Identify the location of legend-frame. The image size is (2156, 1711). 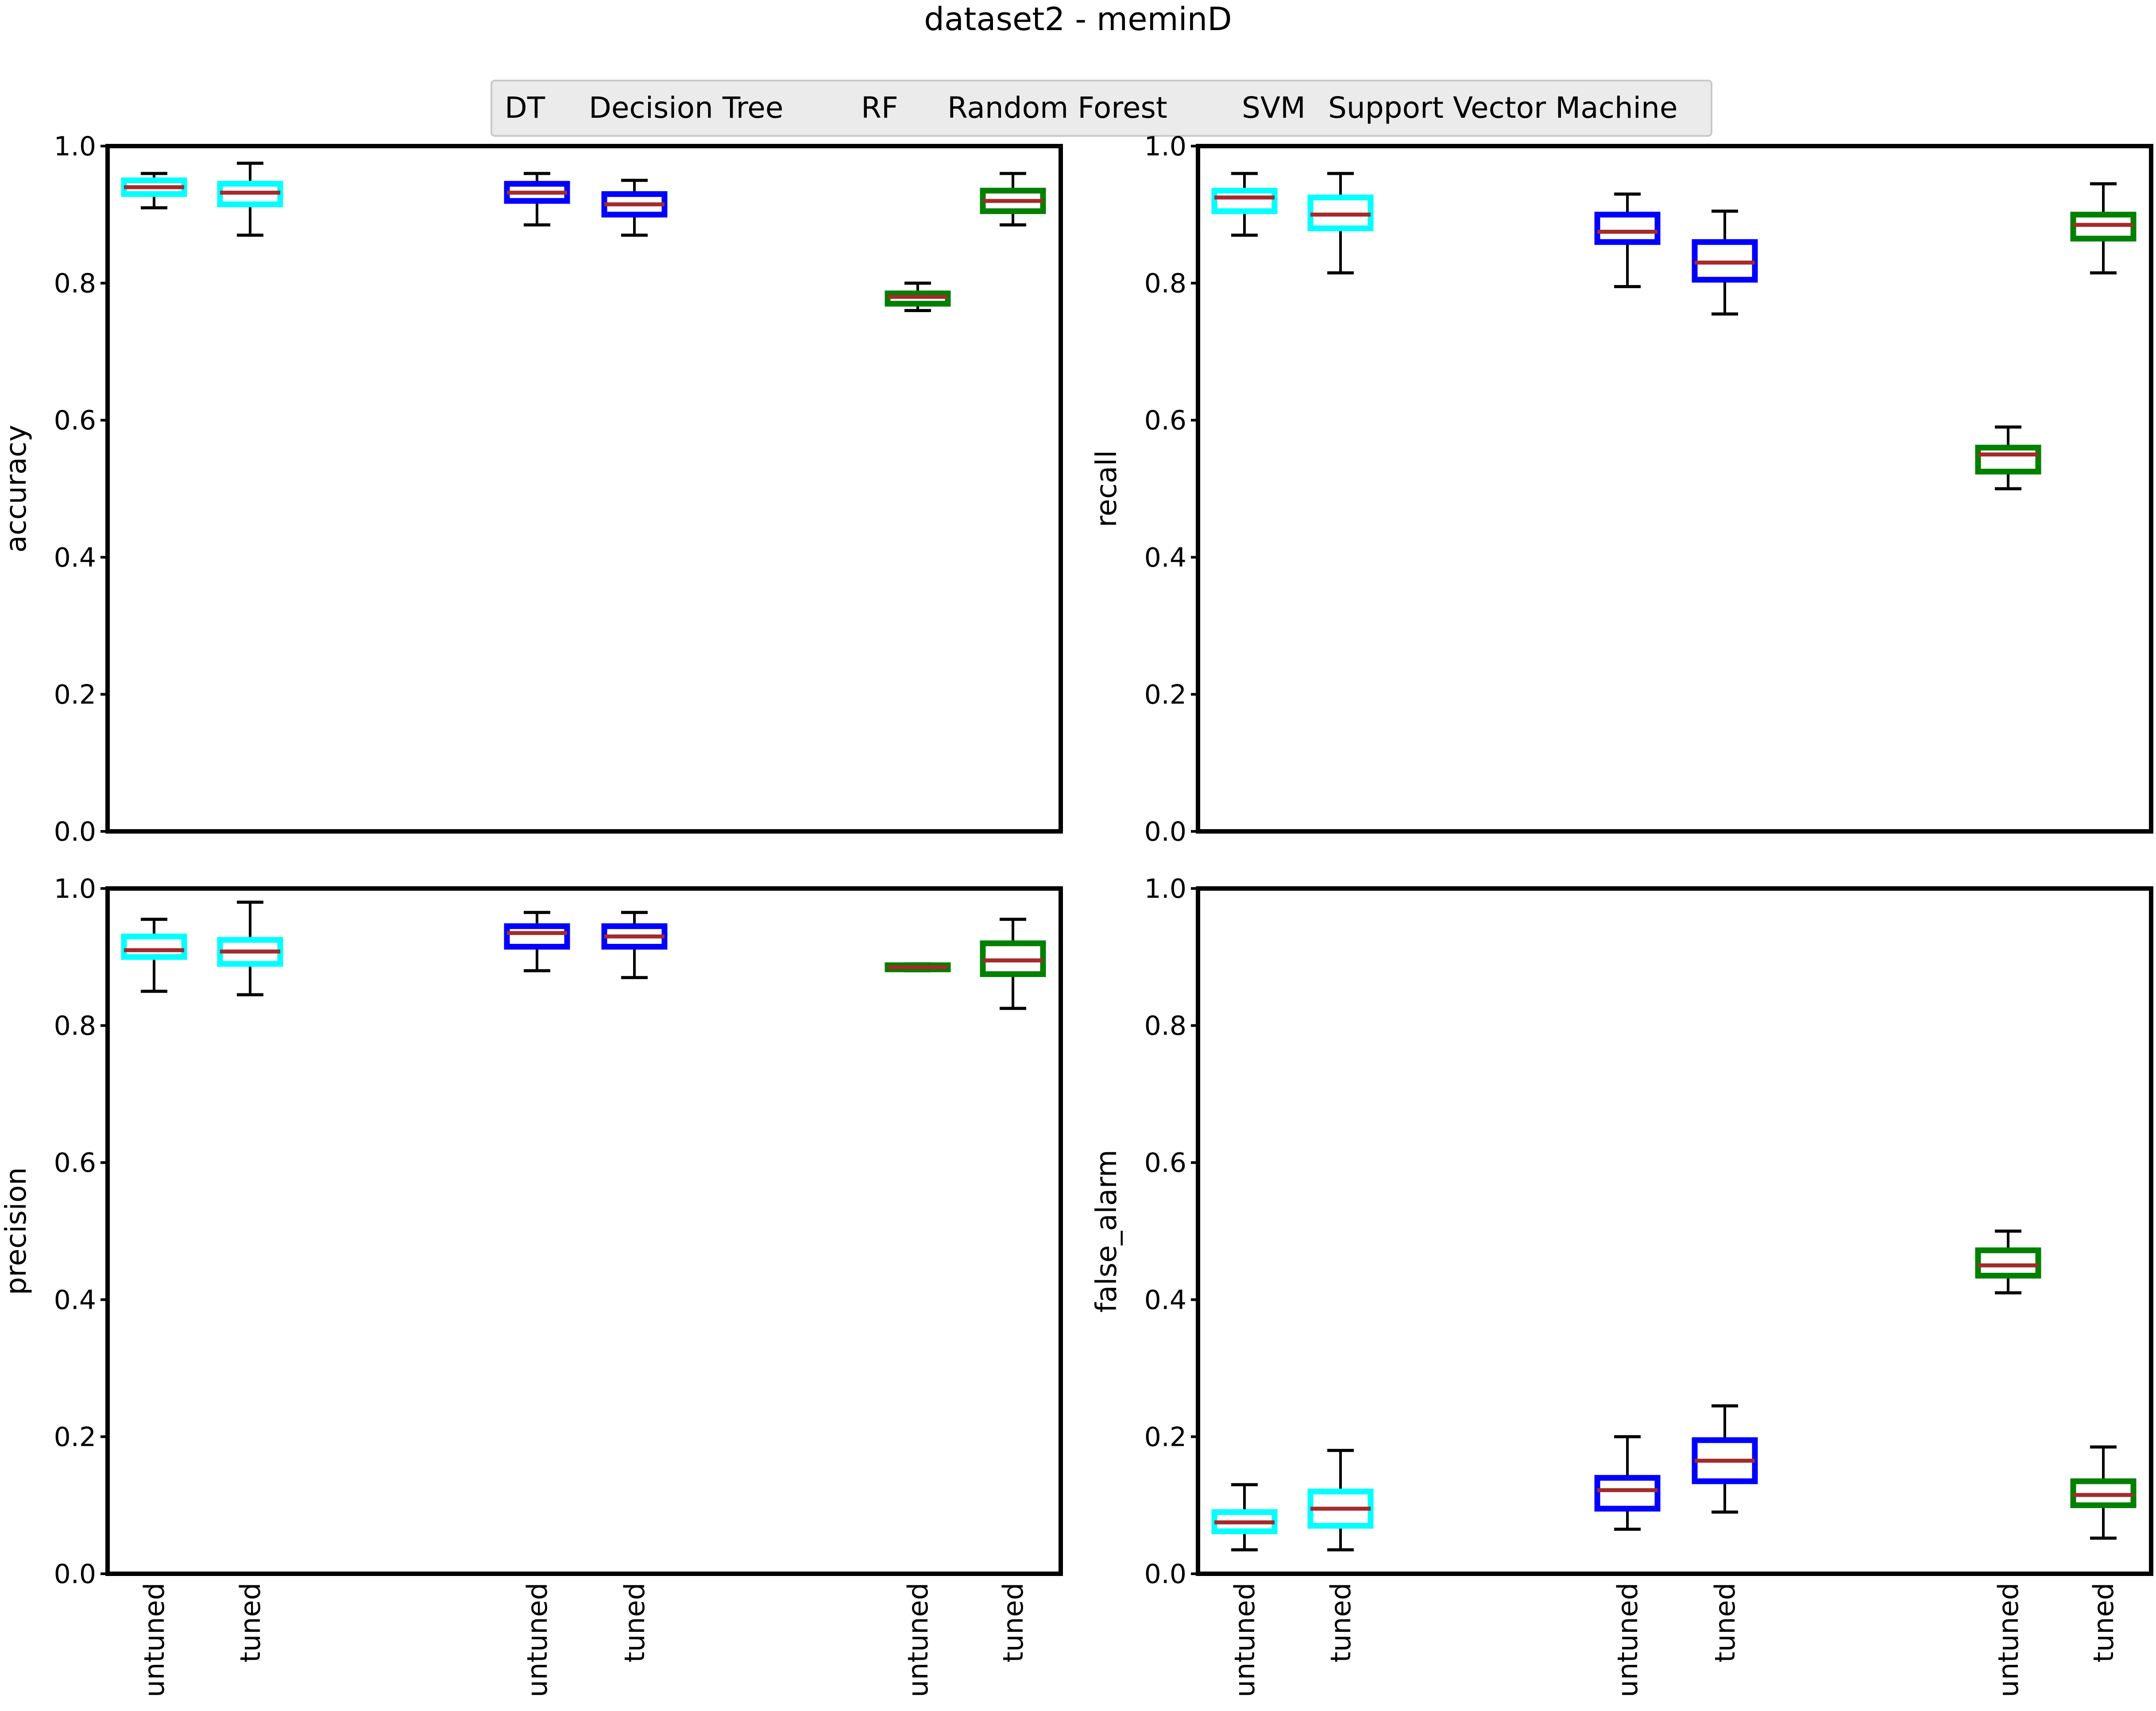
(1101, 108).